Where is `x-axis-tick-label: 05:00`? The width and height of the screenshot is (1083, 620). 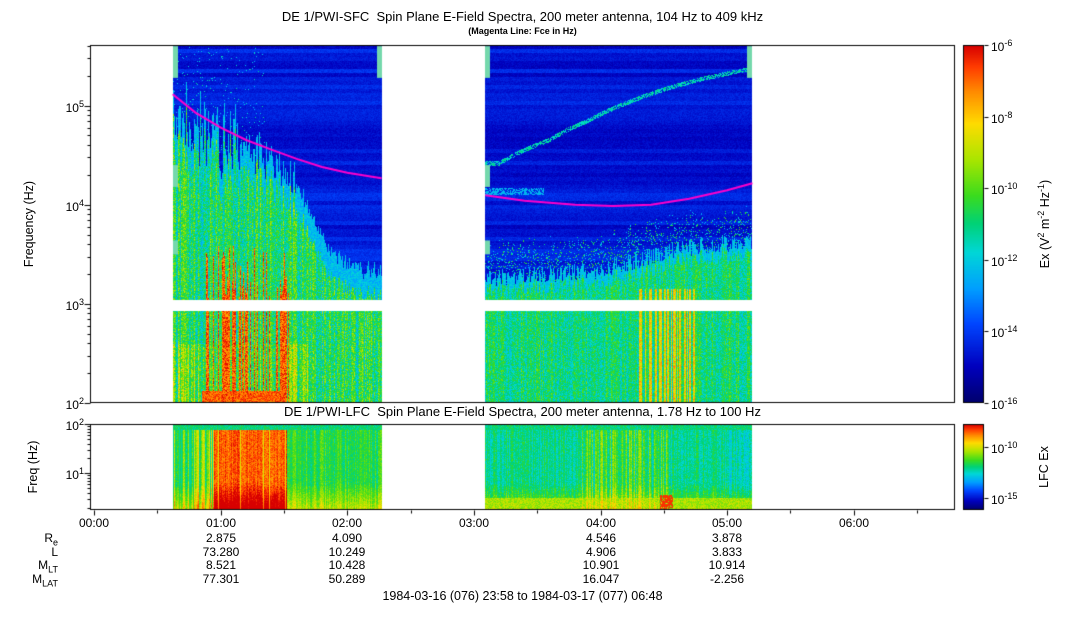
x-axis-tick-label: 05:00 is located at coordinates (727, 523).